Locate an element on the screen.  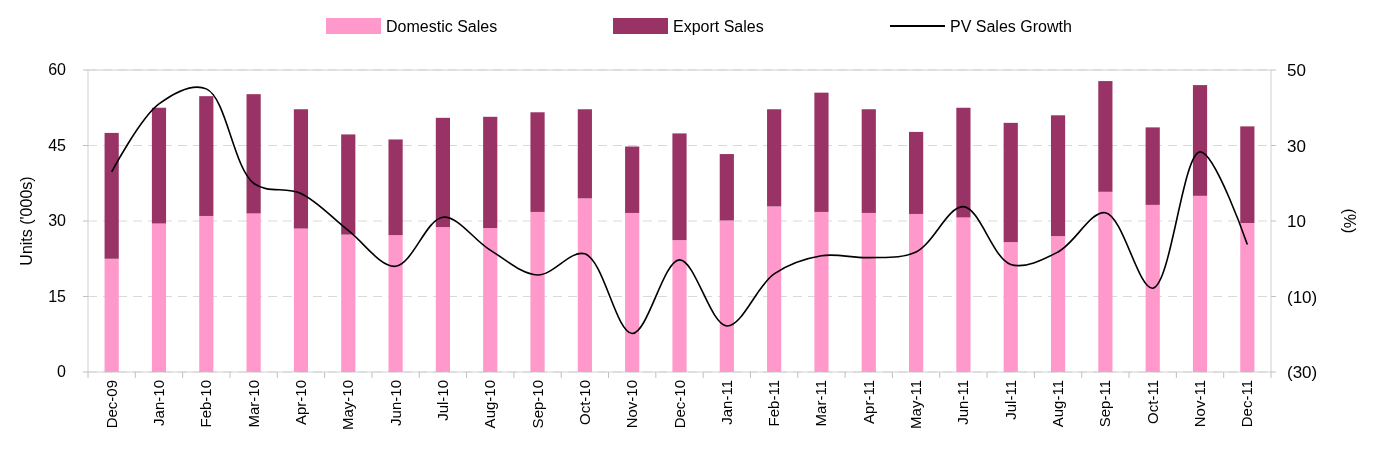
x-tick-label: Sep-11 is located at coordinates (1105, 404).